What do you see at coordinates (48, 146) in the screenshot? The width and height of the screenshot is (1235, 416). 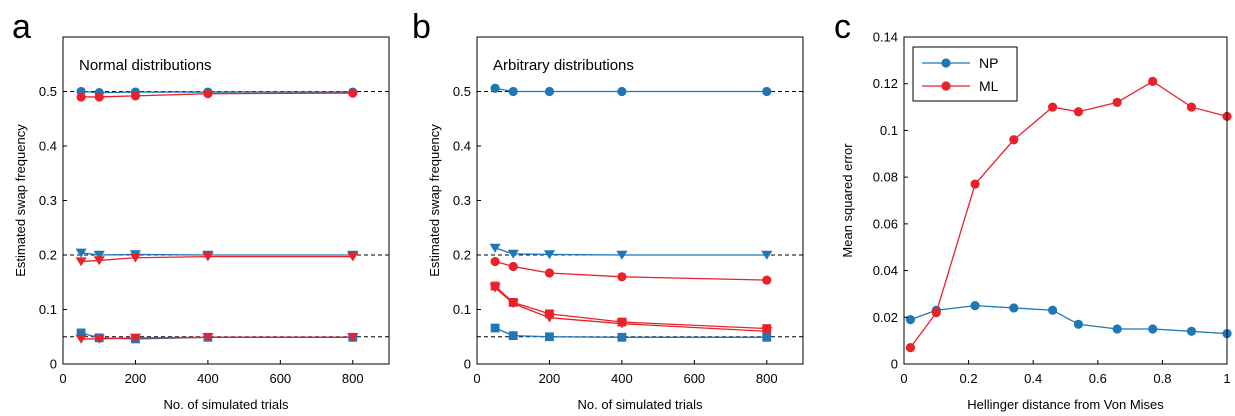 I see `y-tick-label: 0.4` at bounding box center [48, 146].